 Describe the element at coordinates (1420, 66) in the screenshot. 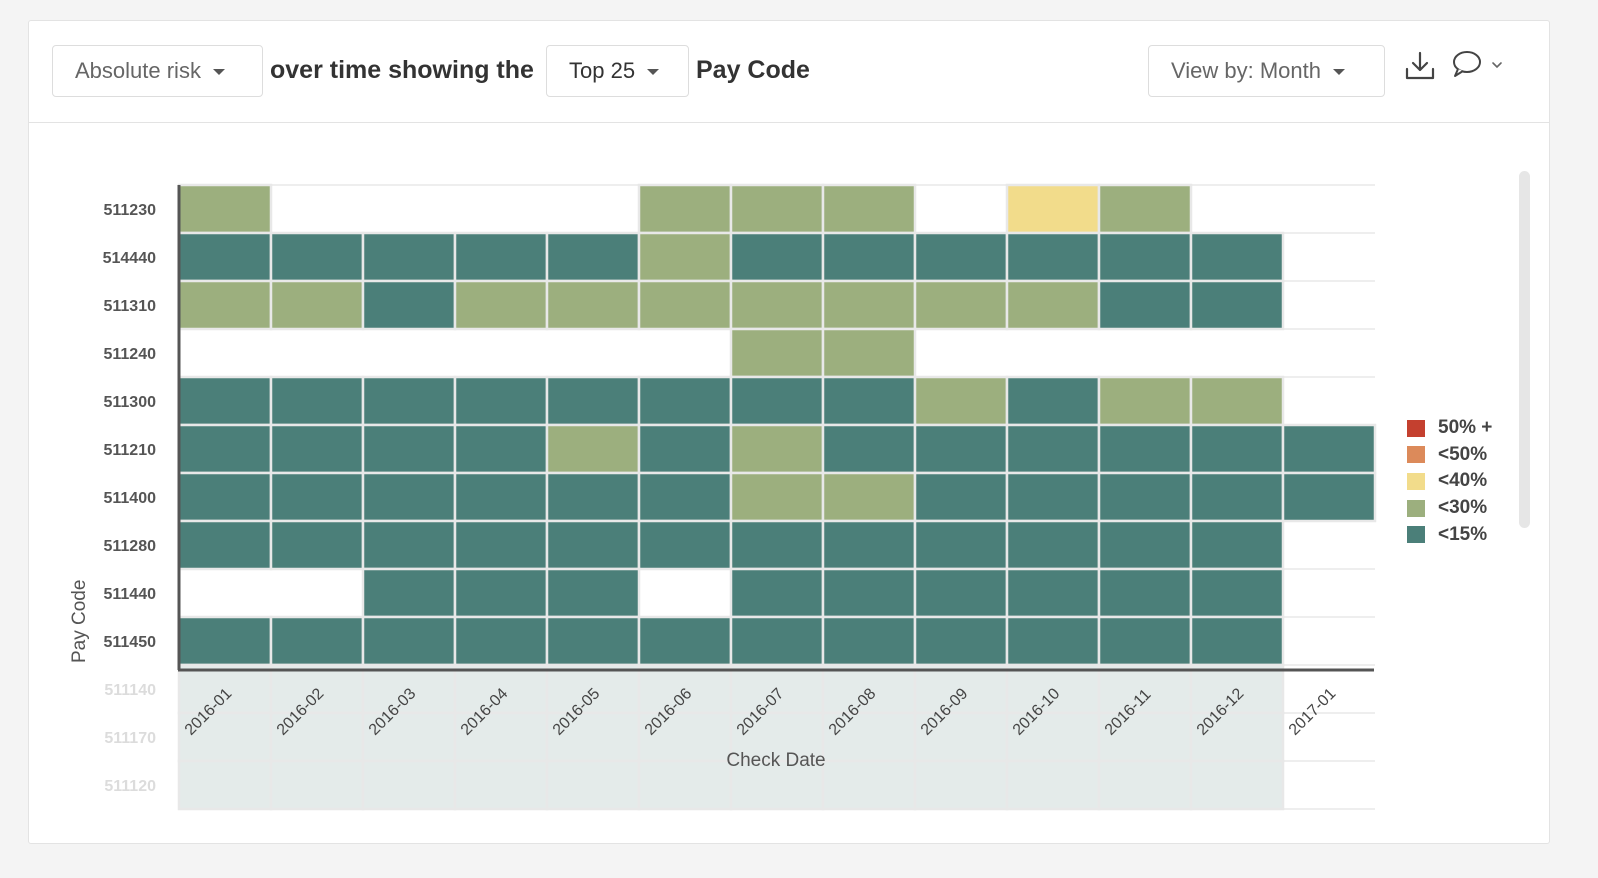

I see `download-icon` at that location.